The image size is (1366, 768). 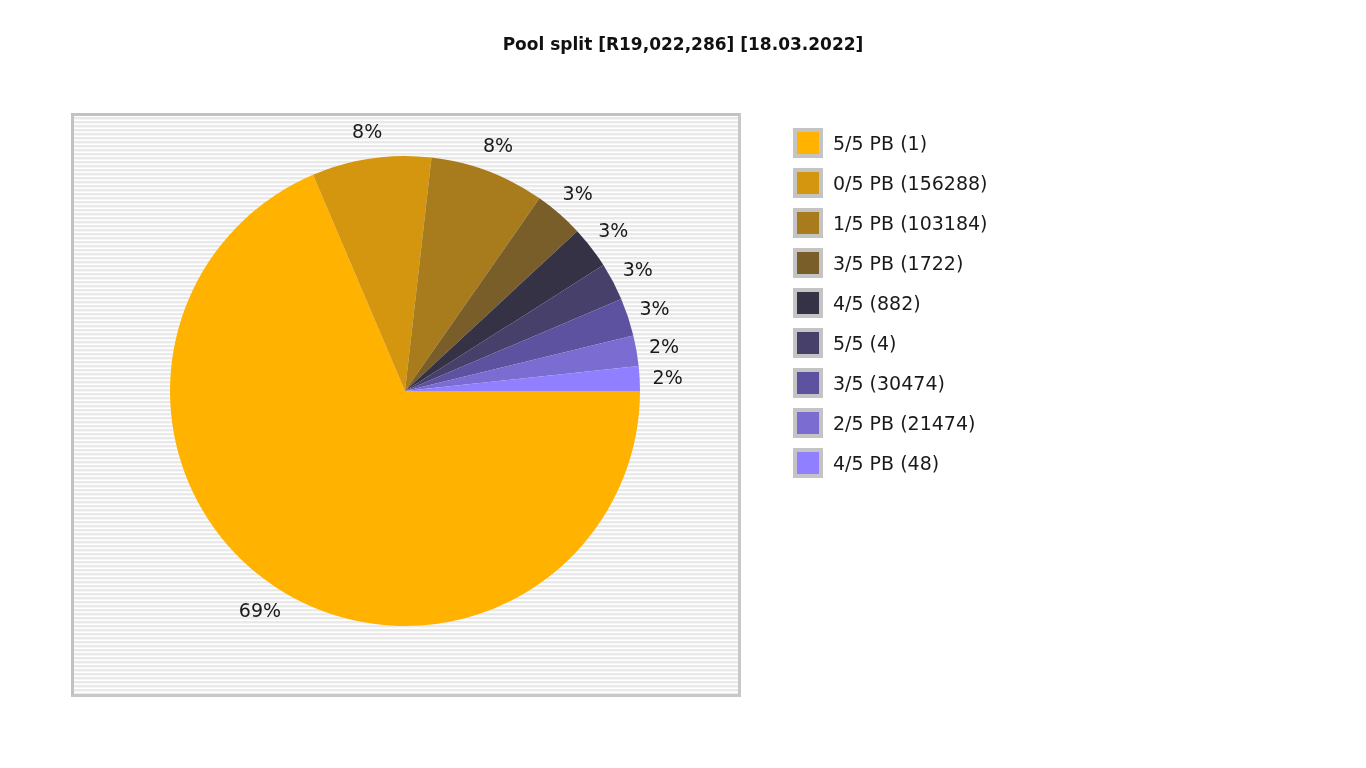 What do you see at coordinates (904, 423) in the screenshot?
I see `legend-label: 2/5 PB (21474)` at bounding box center [904, 423].